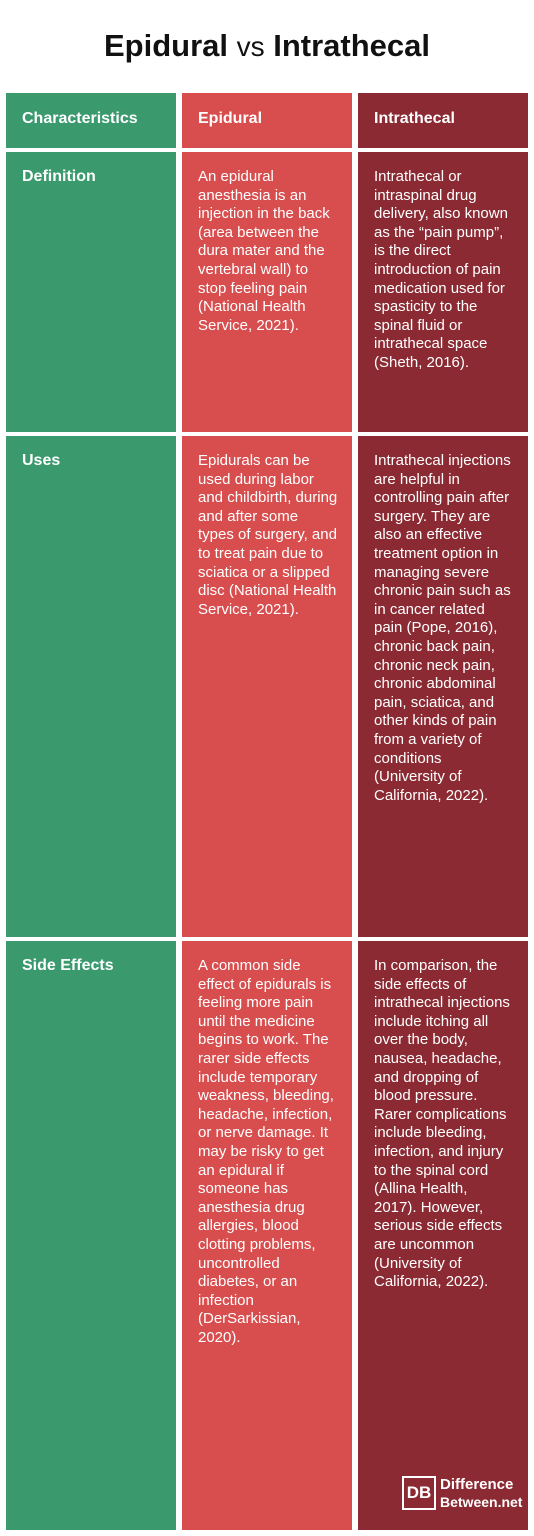  I want to click on row-label: Uses, so click(91, 686).